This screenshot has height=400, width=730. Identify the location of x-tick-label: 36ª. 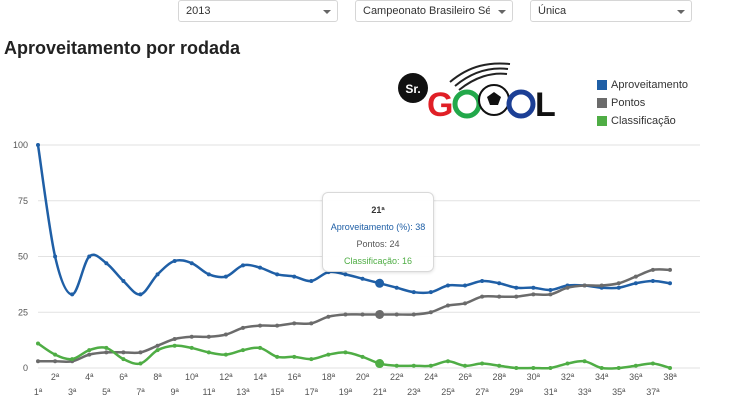
(636, 377).